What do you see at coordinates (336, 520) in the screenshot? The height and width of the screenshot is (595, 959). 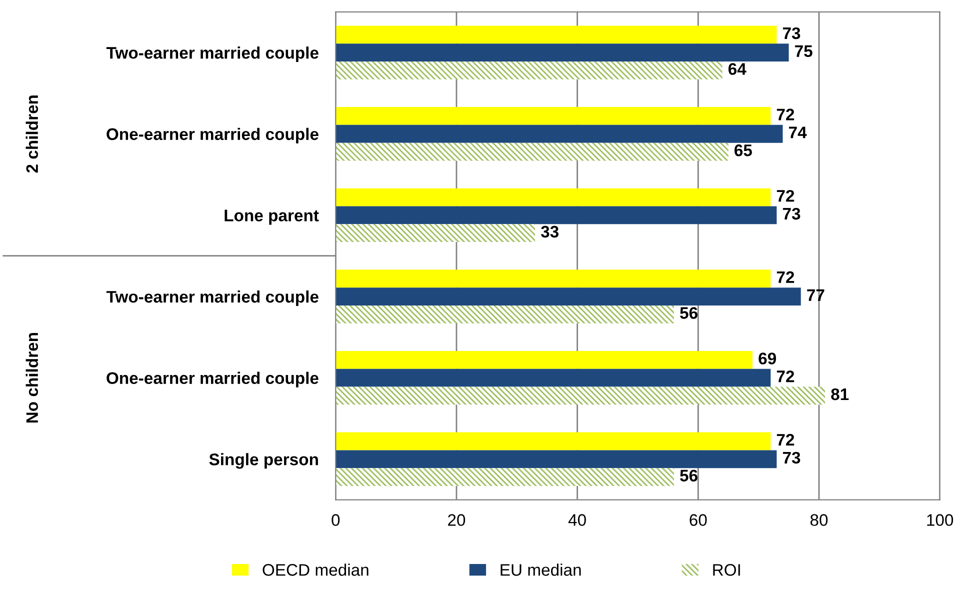 I see `x-tick-label: 0` at bounding box center [336, 520].